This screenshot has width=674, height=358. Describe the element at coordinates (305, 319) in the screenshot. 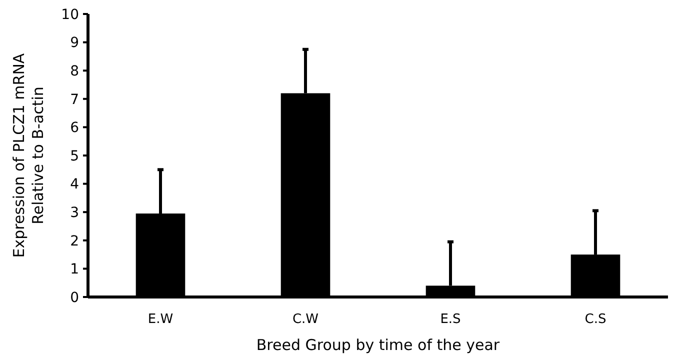

I see `x-tick-label: C.W` at that location.